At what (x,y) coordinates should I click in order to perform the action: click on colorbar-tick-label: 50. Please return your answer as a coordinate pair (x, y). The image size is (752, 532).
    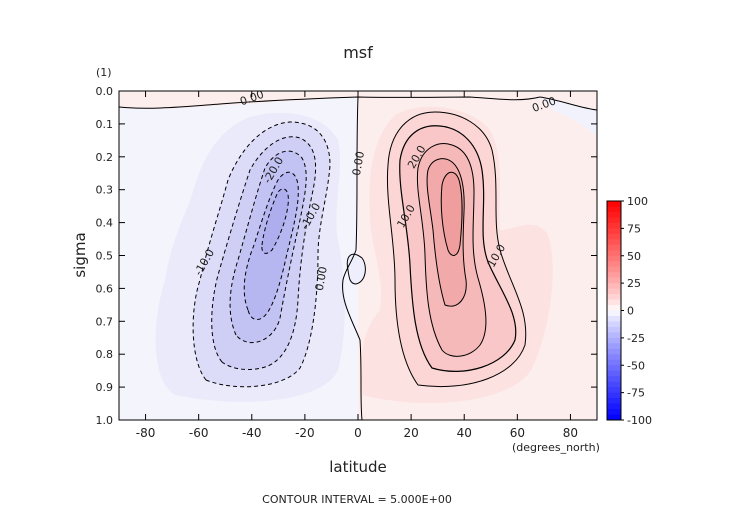
    Looking at the image, I should click on (634, 256).